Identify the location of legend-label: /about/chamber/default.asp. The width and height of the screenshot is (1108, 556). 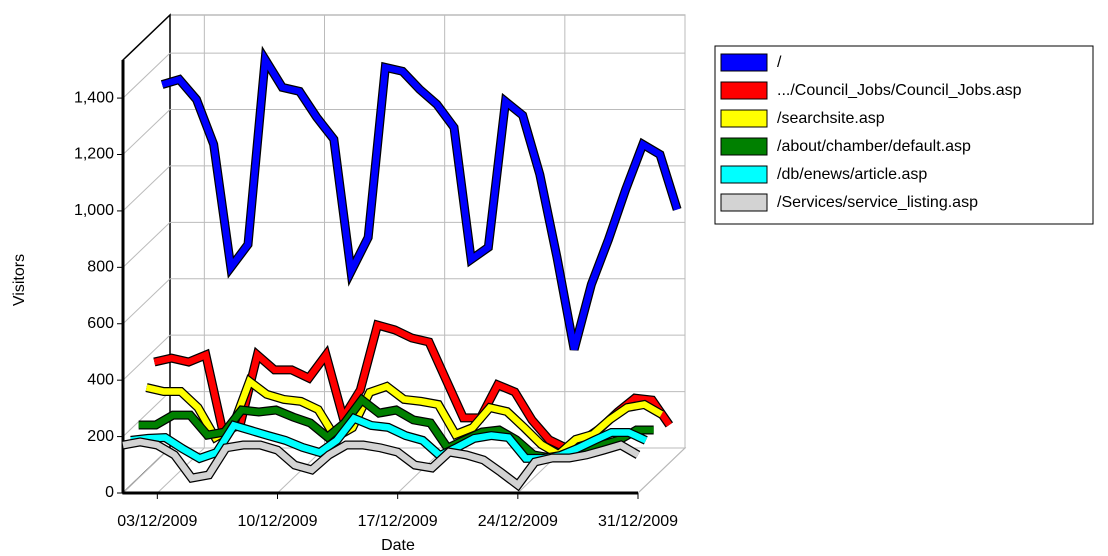
(874, 146).